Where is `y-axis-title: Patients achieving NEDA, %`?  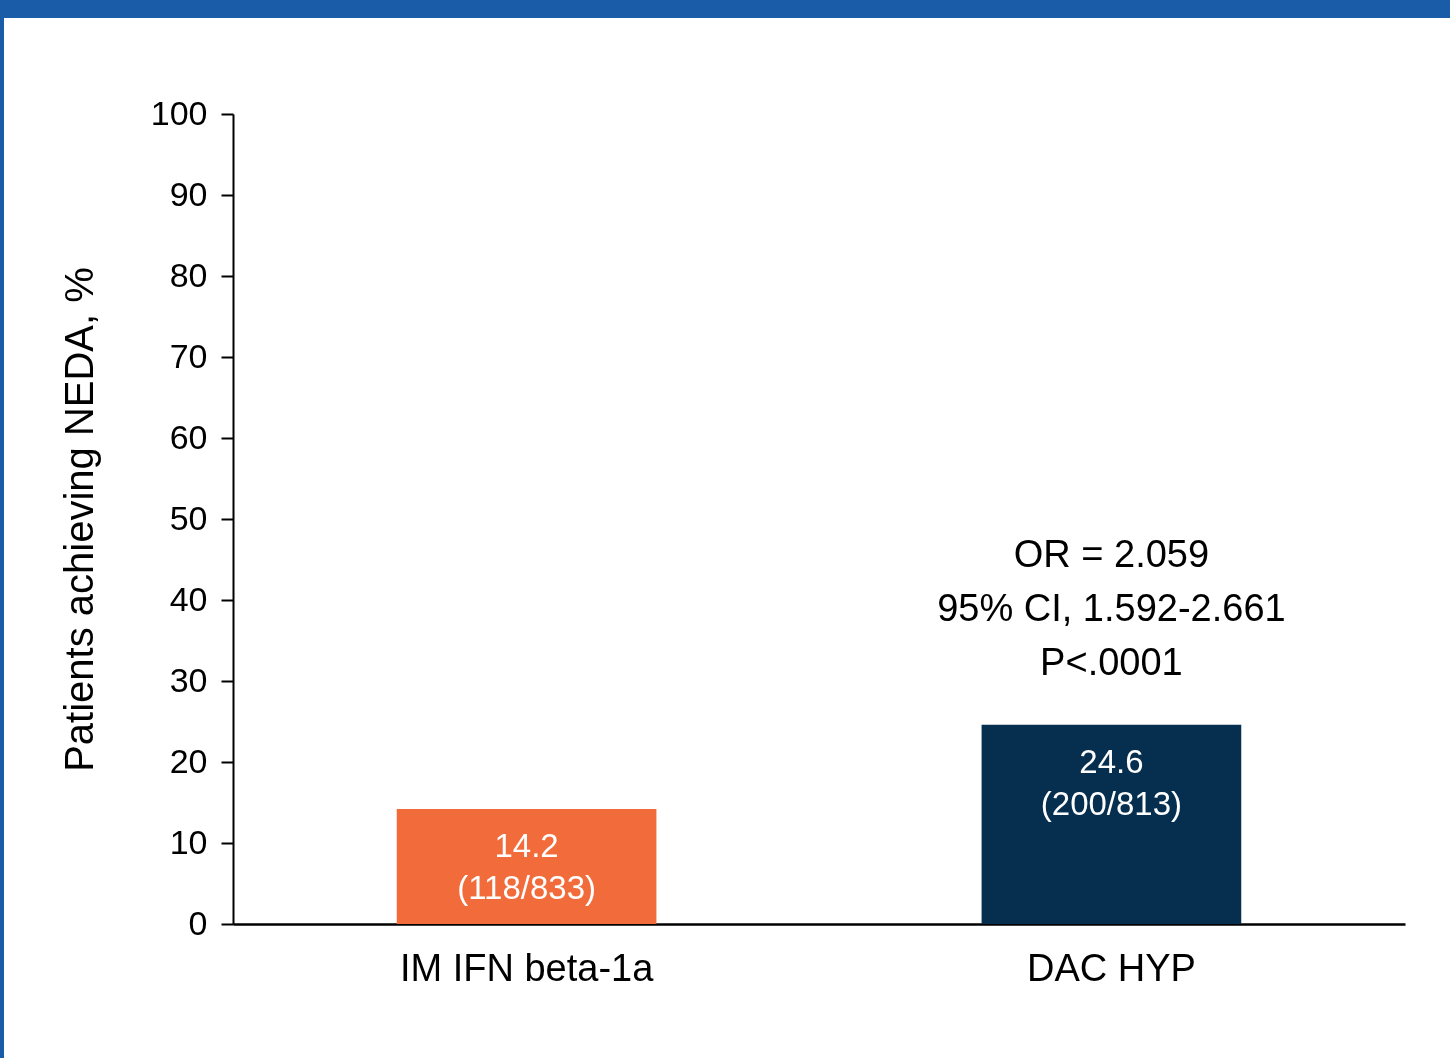
y-axis-title: Patients achieving NEDA, % is located at coordinates (78, 519).